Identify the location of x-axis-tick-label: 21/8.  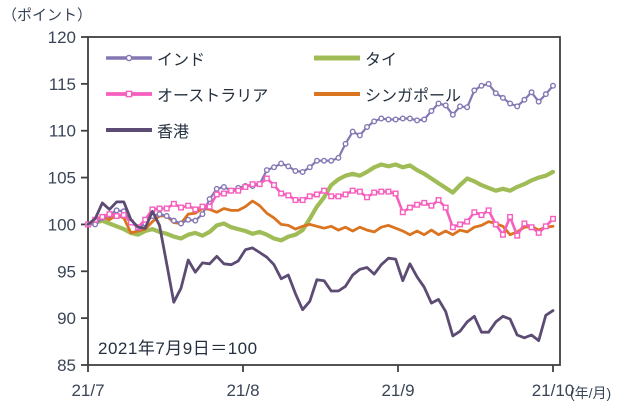
(242, 390).